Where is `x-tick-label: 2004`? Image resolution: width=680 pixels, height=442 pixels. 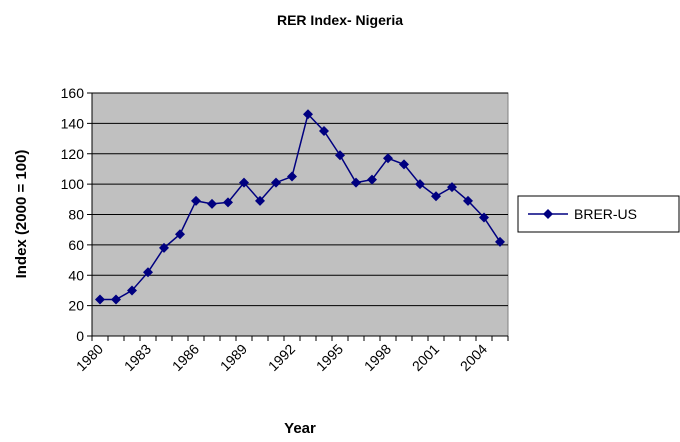
x-tick-label: 2004 is located at coordinates (473, 357).